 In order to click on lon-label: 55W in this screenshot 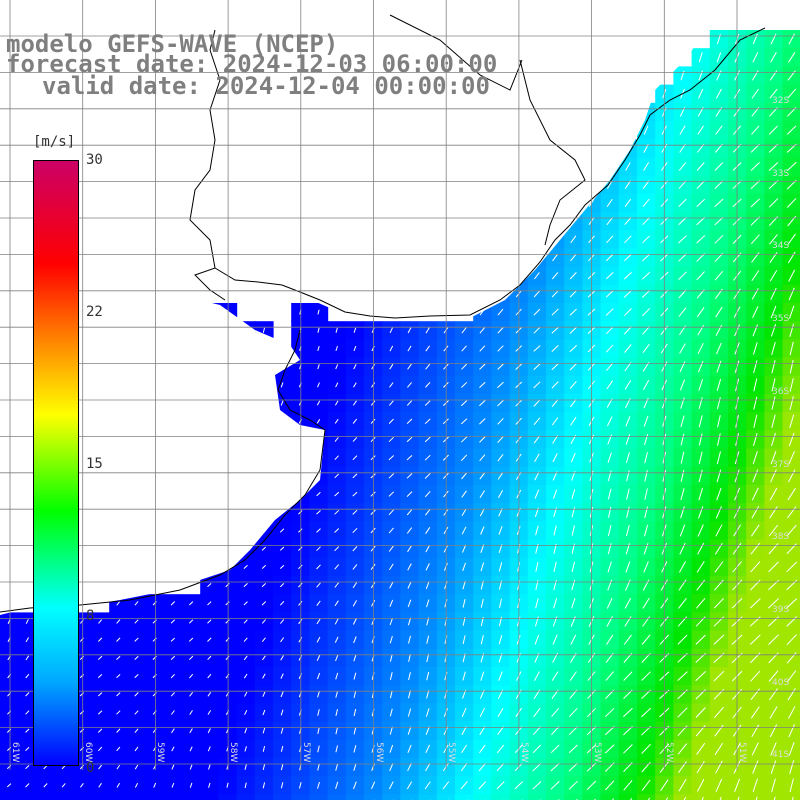, I will do `click(451, 752)`.